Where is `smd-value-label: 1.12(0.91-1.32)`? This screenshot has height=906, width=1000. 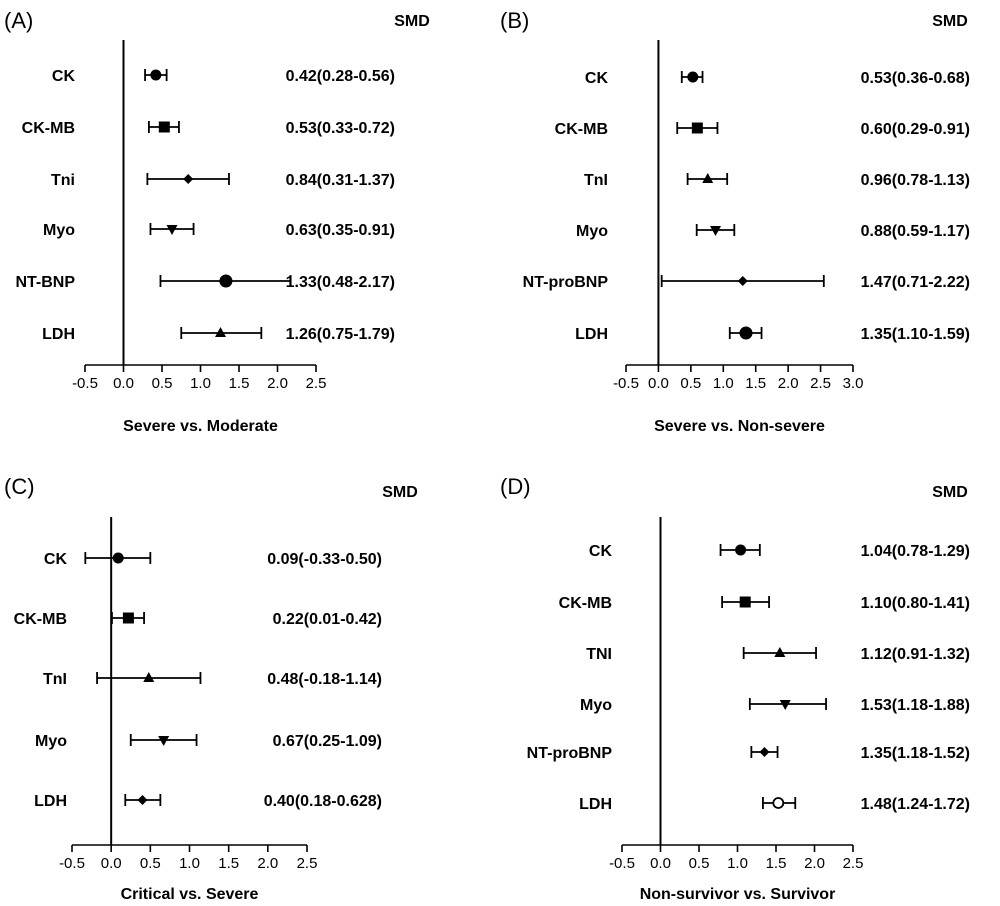
smd-value-label: 1.12(0.91-1.32) is located at coordinates (915, 654).